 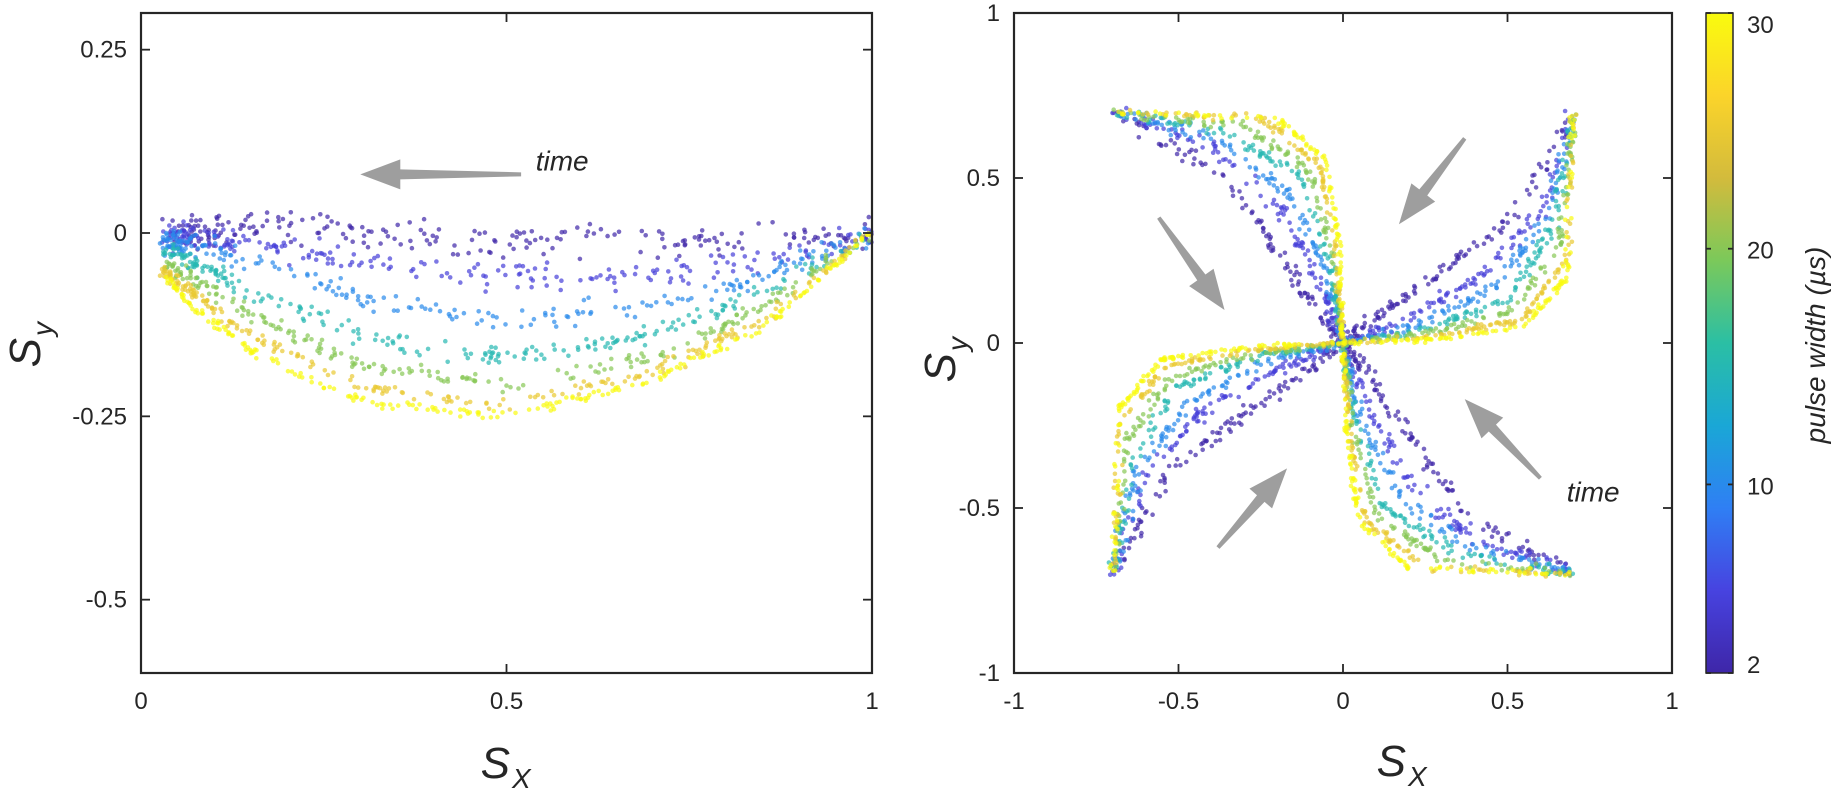 What do you see at coordinates (42, 329) in the screenshot?
I see `left-ylabel-subscript: y` at bounding box center [42, 329].